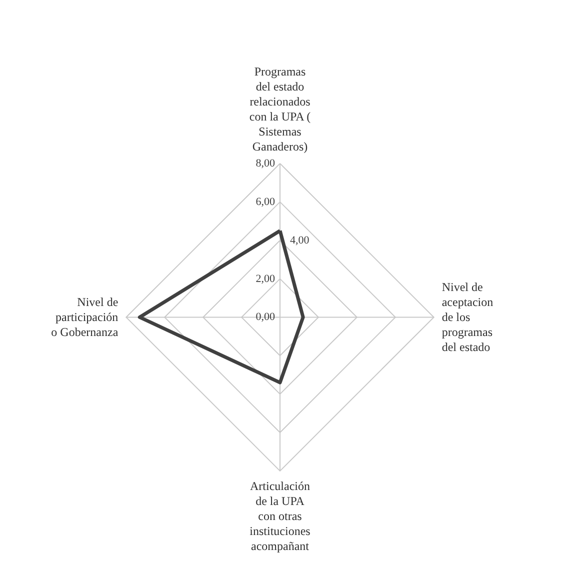 The height and width of the screenshot is (571, 563). I want to click on spoke-label: Articulación de la UPA con otras instituciones acompañant, so click(280, 515).